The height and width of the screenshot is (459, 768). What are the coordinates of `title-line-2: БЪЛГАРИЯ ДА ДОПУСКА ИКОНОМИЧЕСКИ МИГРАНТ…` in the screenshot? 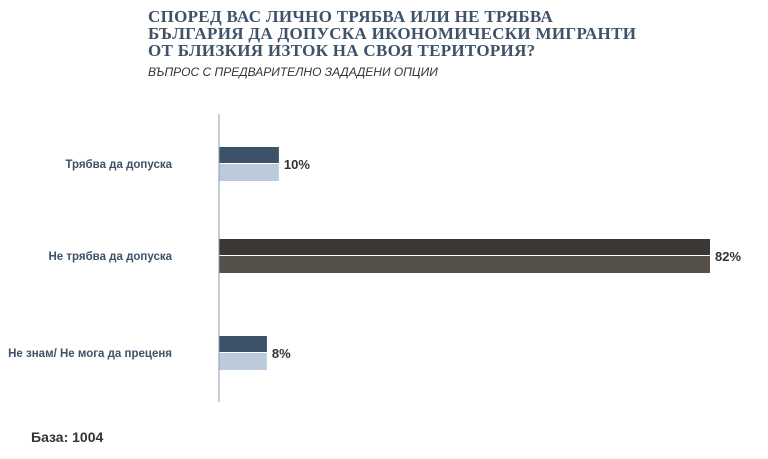 It's located at (392, 33).